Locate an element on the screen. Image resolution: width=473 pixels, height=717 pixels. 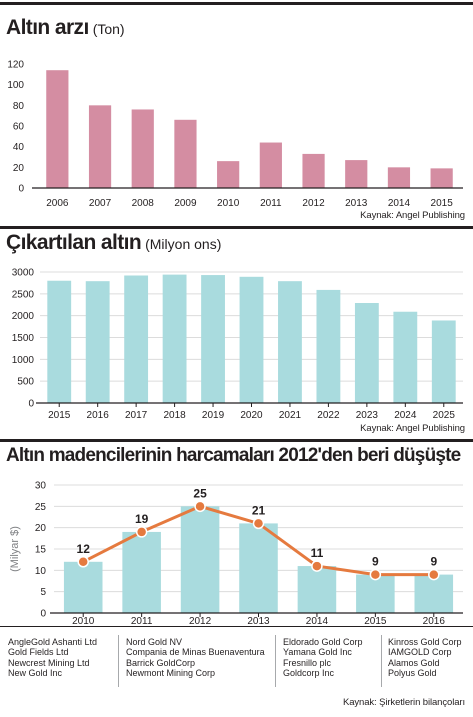
company-name: Newmont Mining Corp is located at coordinates (171, 673).